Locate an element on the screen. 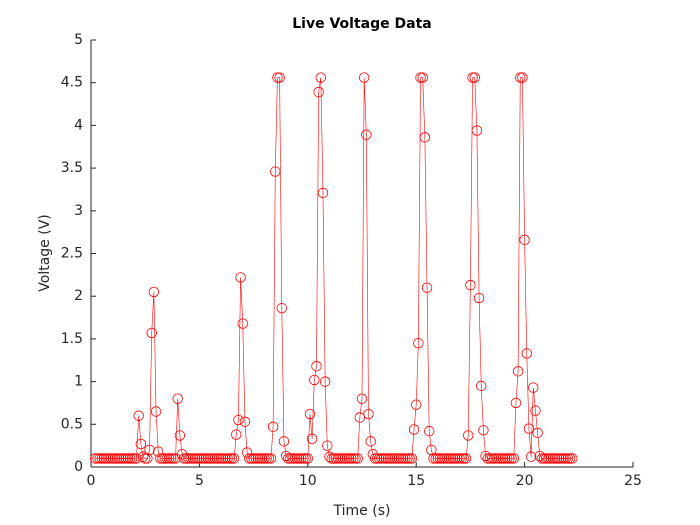 This screenshot has width=700, height=525. y-tick-label: 0.5 is located at coordinates (72, 424).